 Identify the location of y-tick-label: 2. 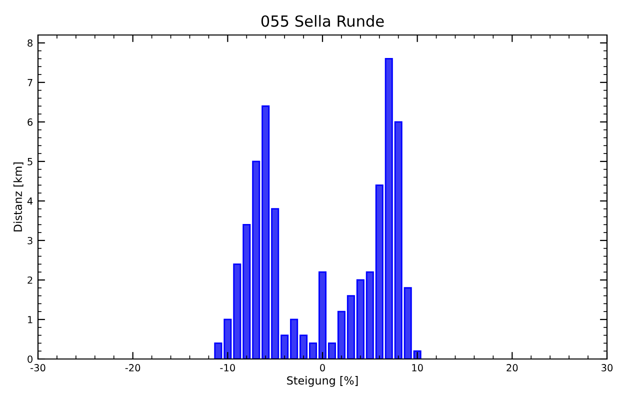
(30, 280).